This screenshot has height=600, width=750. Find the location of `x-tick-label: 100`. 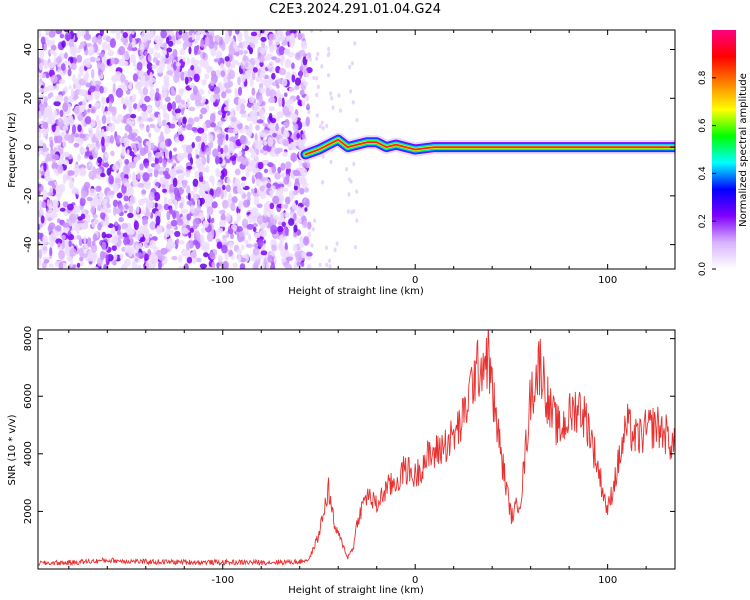

x-tick-label: 100 is located at coordinates (607, 280).